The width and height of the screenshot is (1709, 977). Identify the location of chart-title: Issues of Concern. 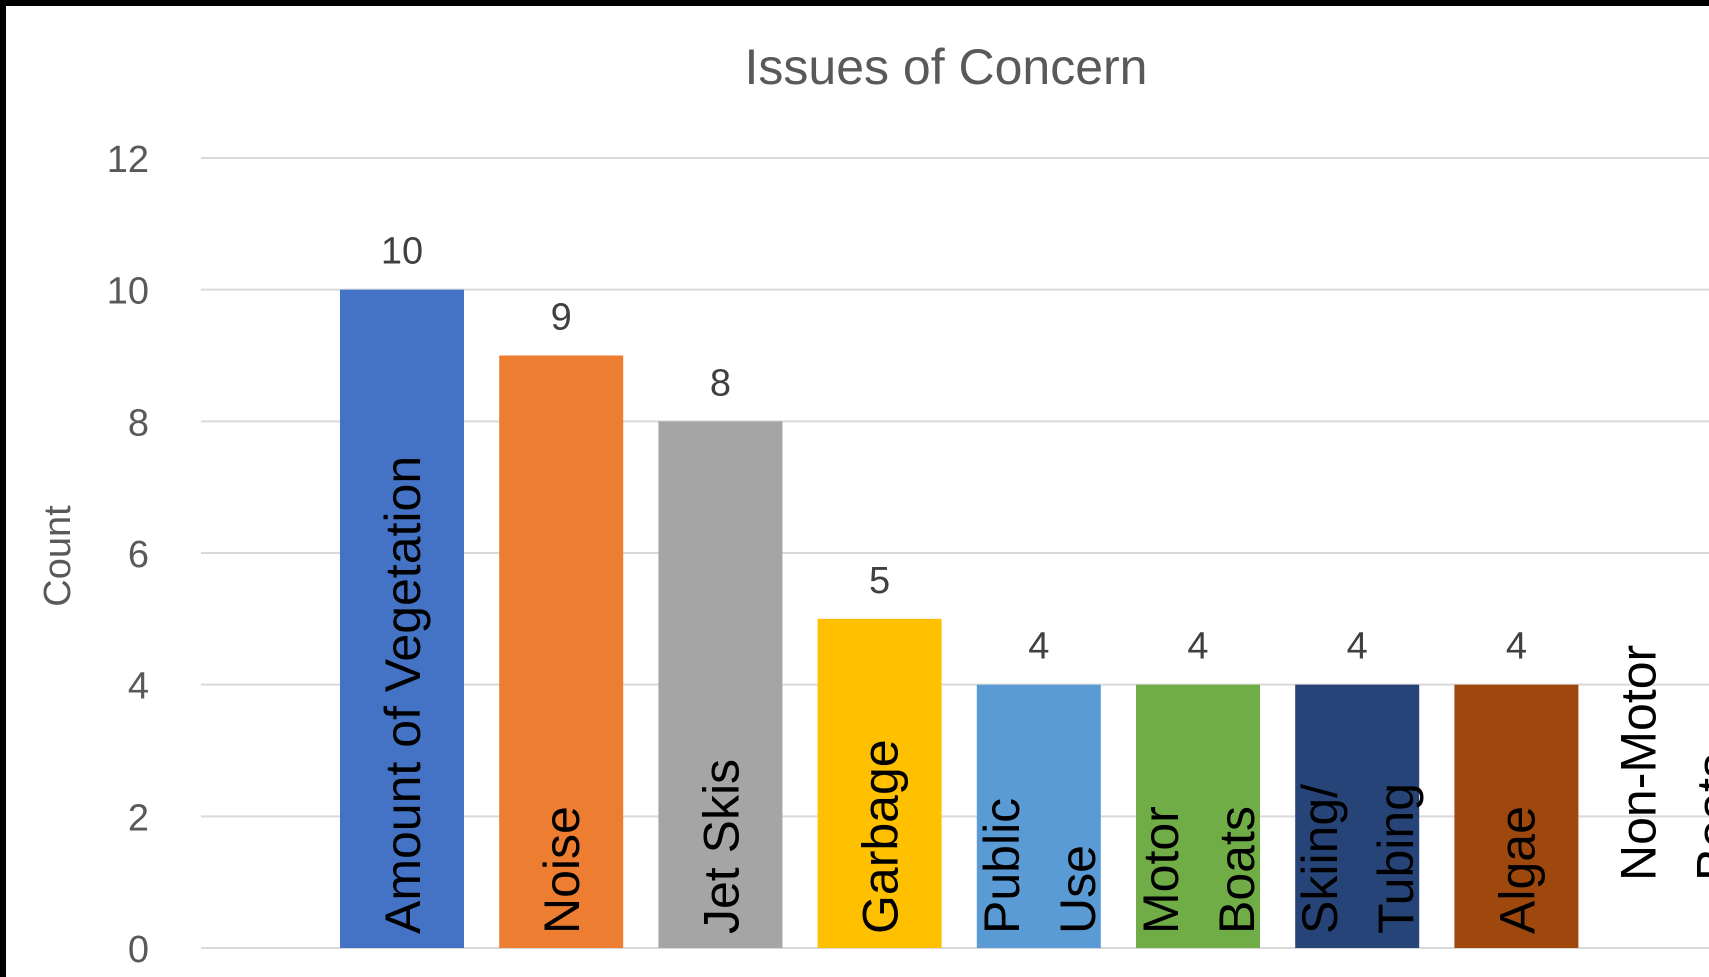
(946, 67).